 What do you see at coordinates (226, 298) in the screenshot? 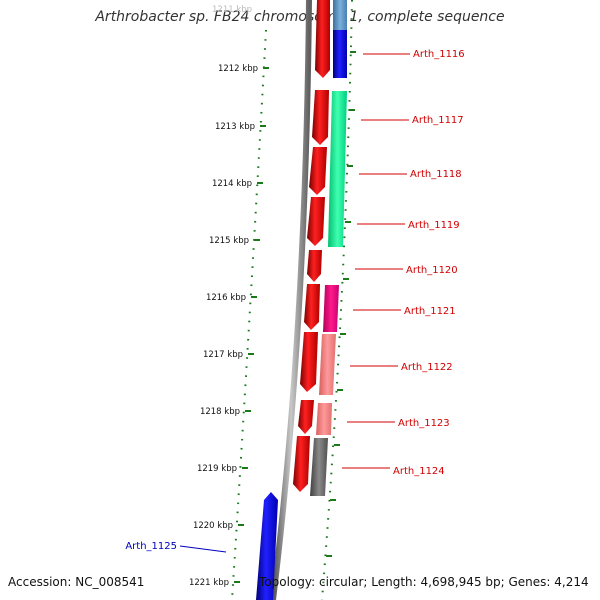
I see `scale-label: 1216 kbp` at bounding box center [226, 298].